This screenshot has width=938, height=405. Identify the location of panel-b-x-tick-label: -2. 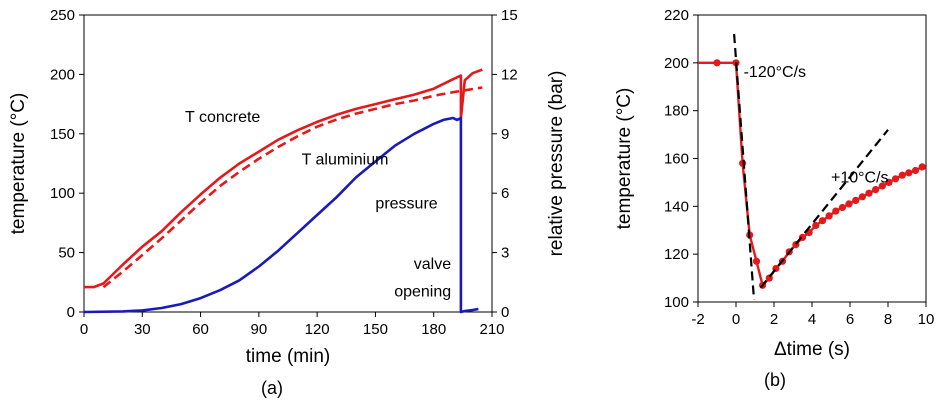
(697, 319).